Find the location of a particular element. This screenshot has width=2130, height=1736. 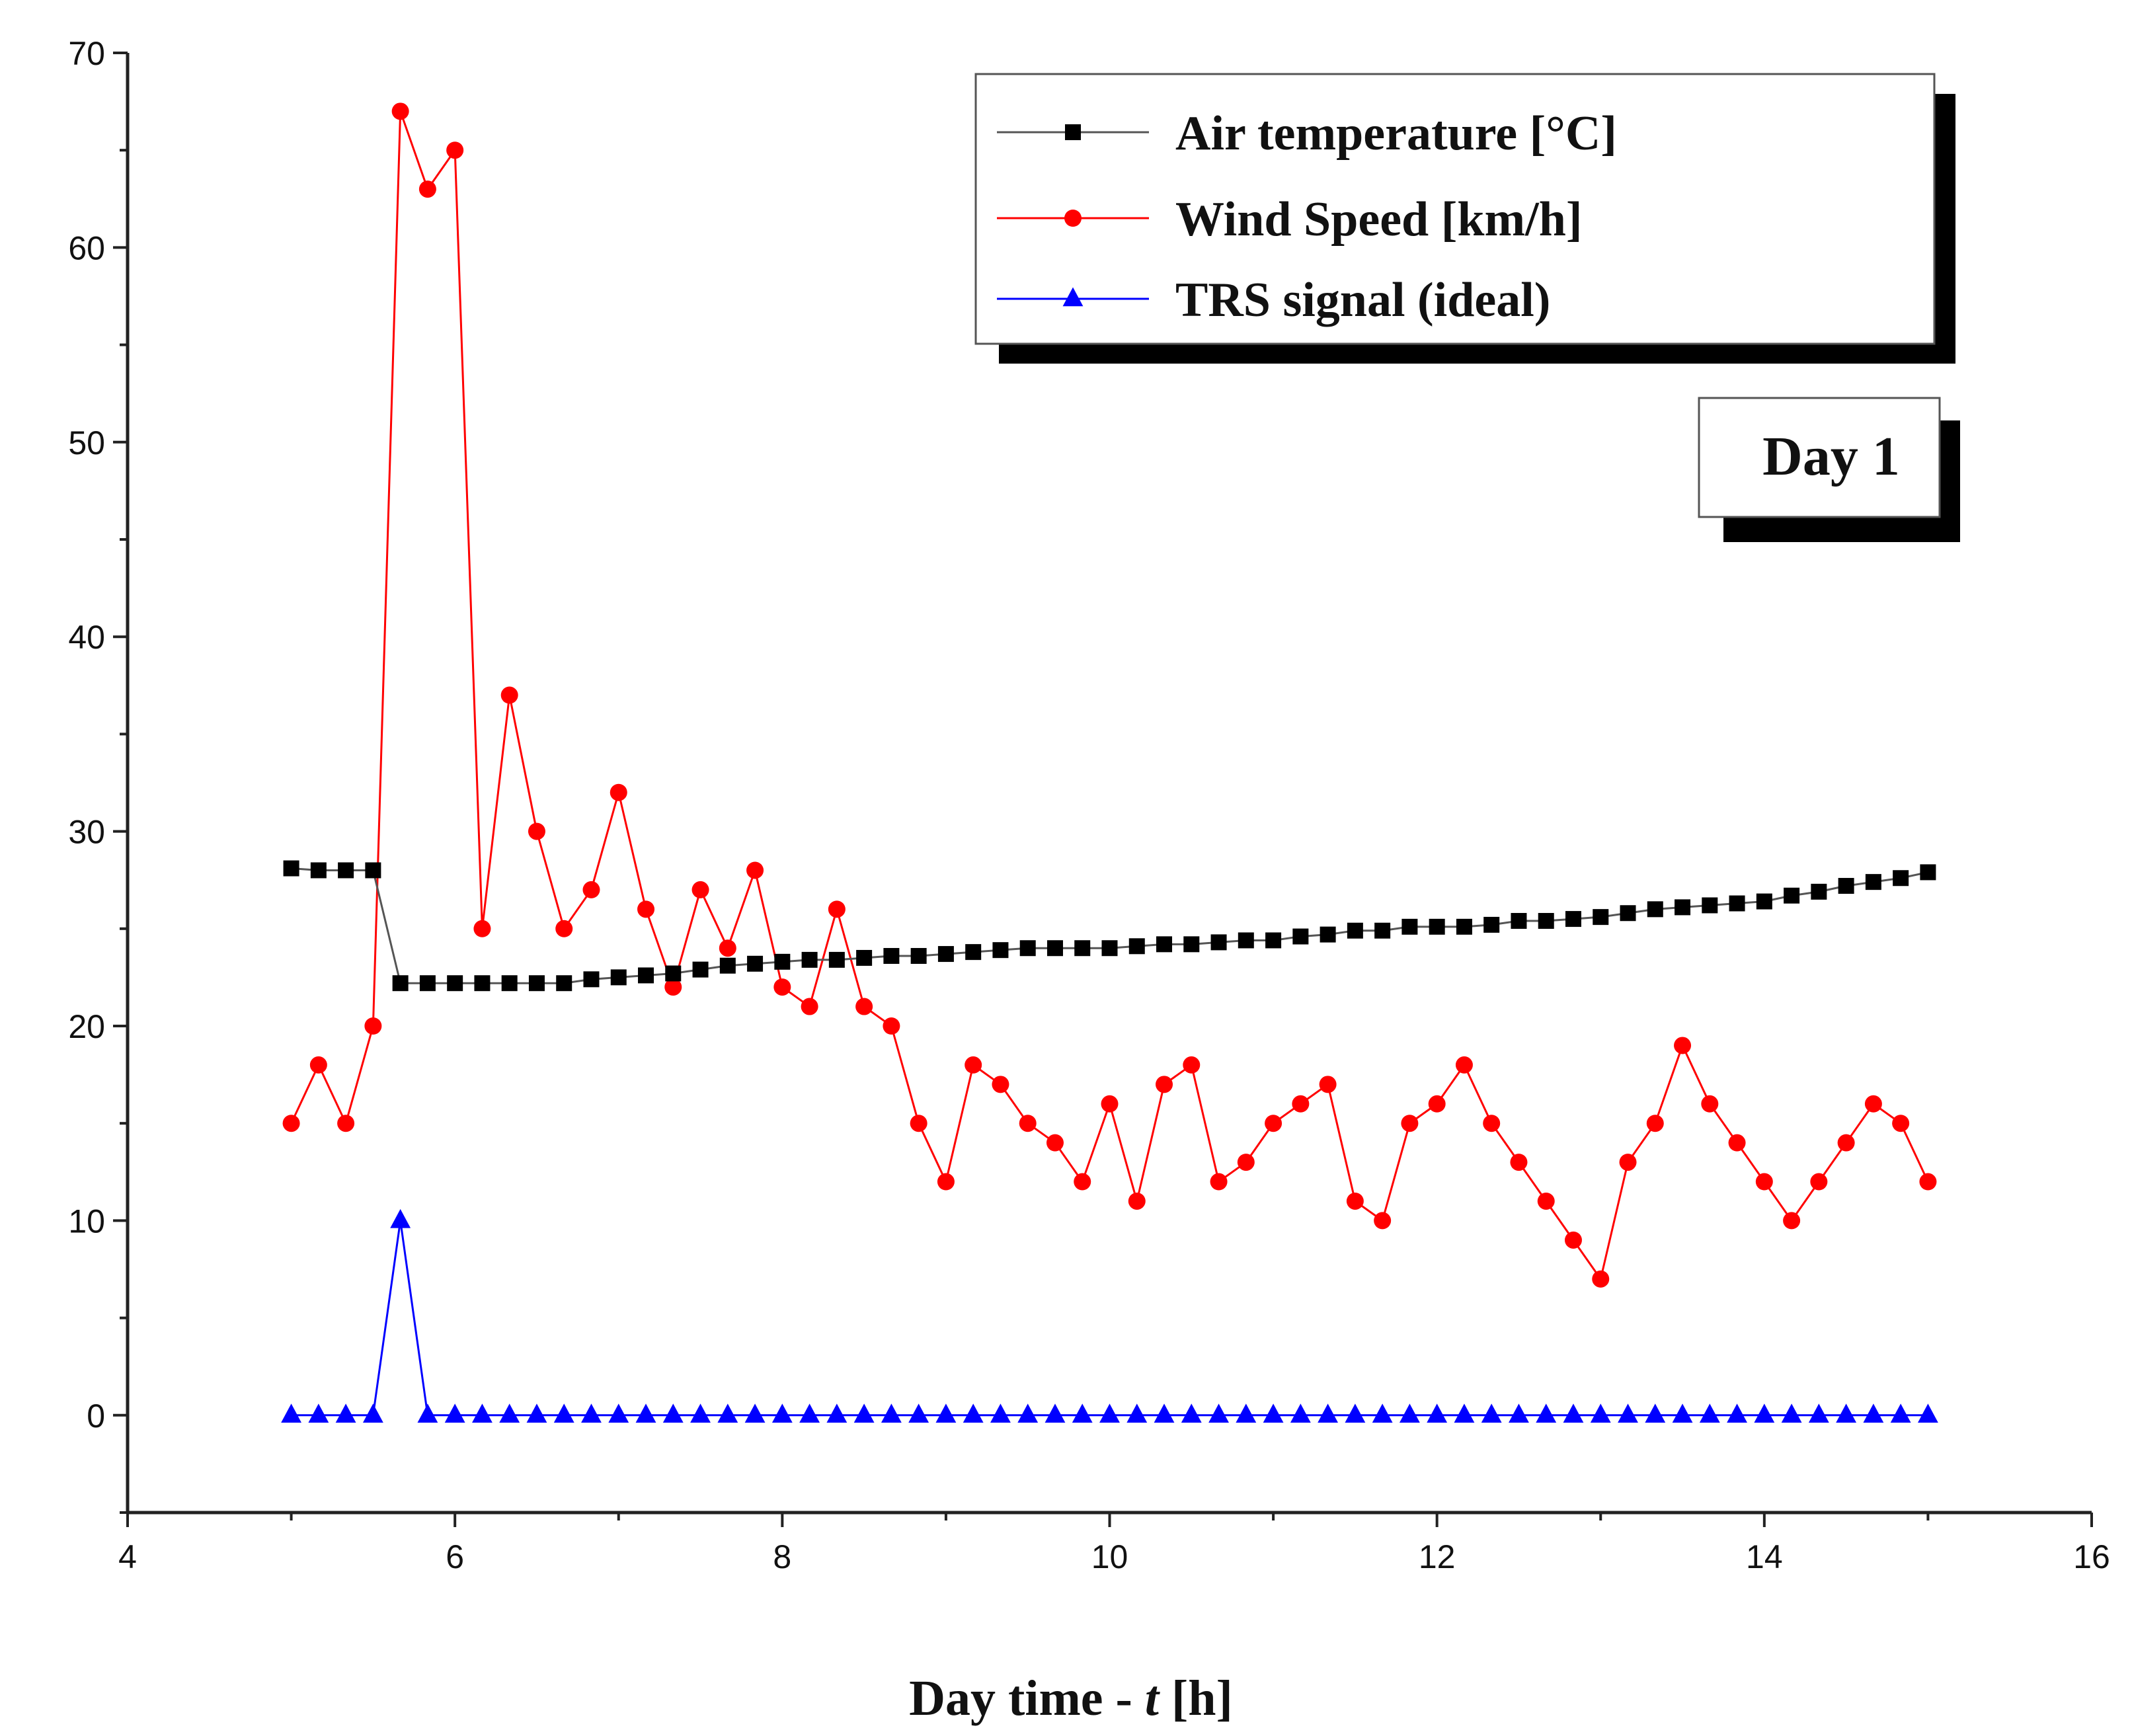

series-line is located at coordinates (1109, 926).